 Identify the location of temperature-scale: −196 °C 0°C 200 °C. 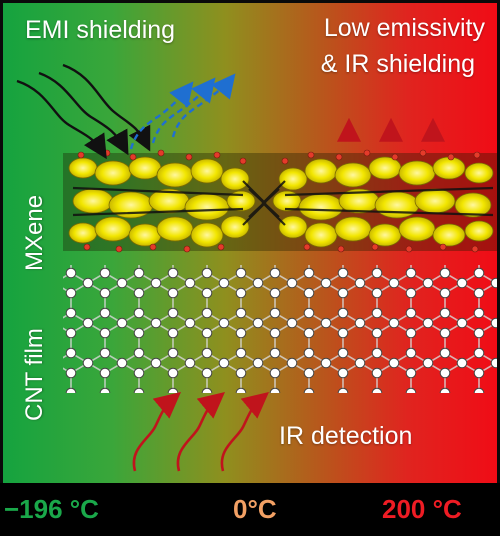
(250, 509).